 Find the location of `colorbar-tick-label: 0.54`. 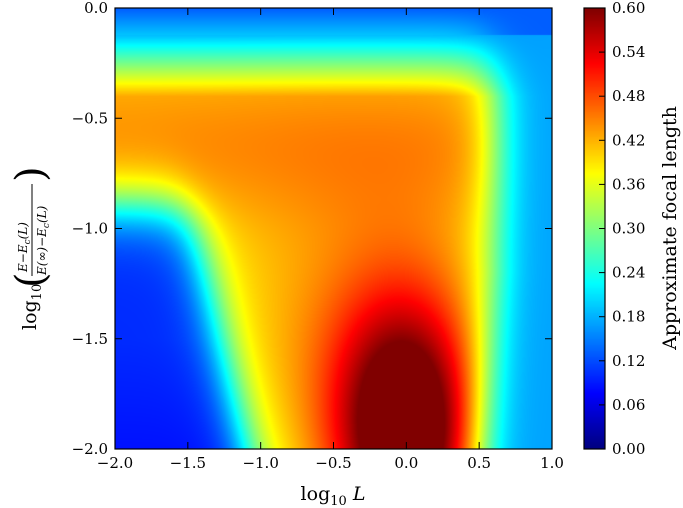

colorbar-tick-label: 0.54 is located at coordinates (628, 52).